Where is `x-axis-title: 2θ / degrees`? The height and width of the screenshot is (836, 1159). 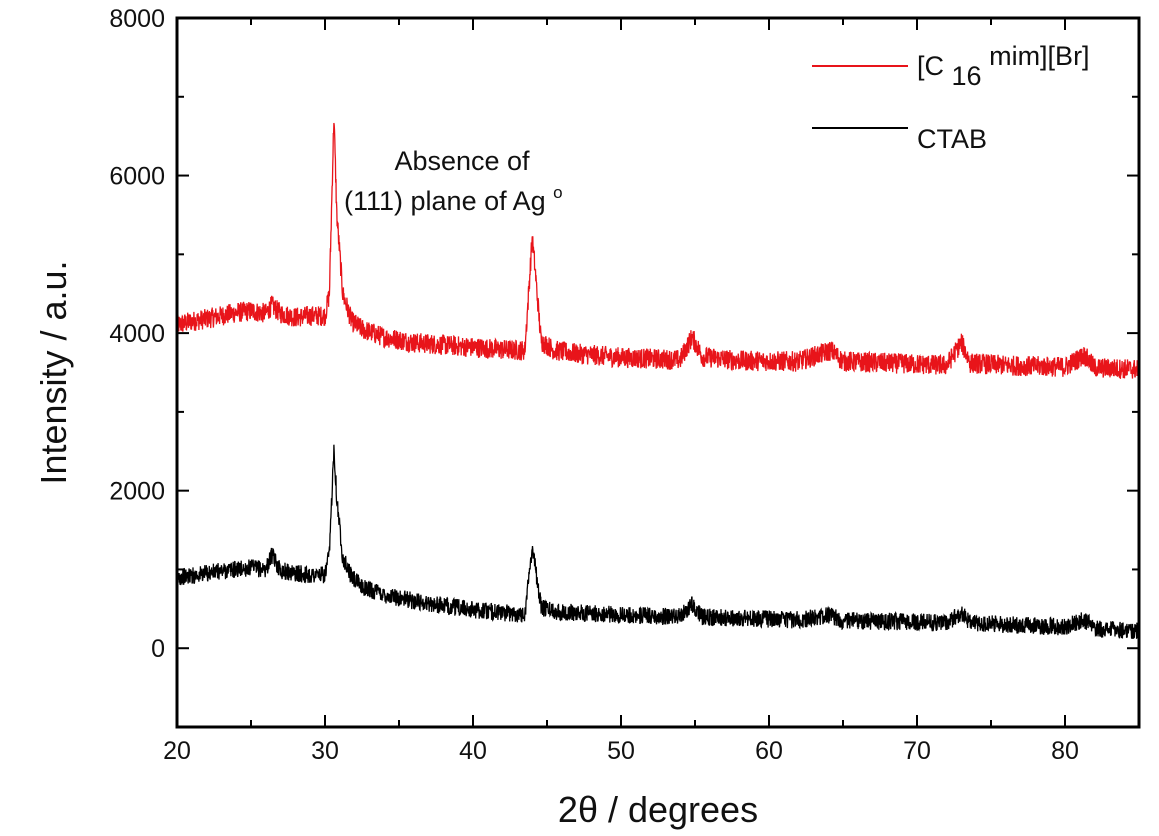
x-axis-title: 2θ / degrees is located at coordinates (658, 809).